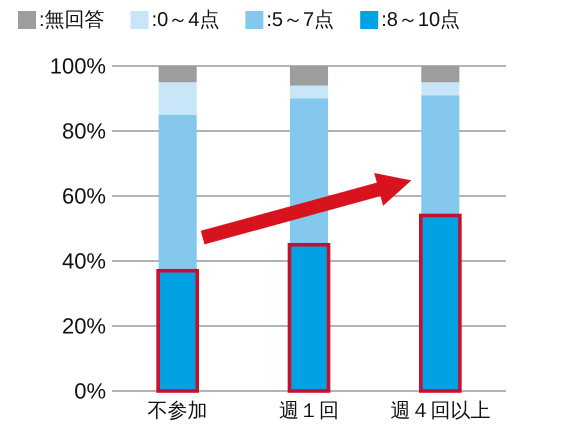 Image resolution: width=565 pixels, height=433 pixels. Describe the element at coordinates (178, 411) in the screenshot. I see `x-tick-label: 不参加` at that location.